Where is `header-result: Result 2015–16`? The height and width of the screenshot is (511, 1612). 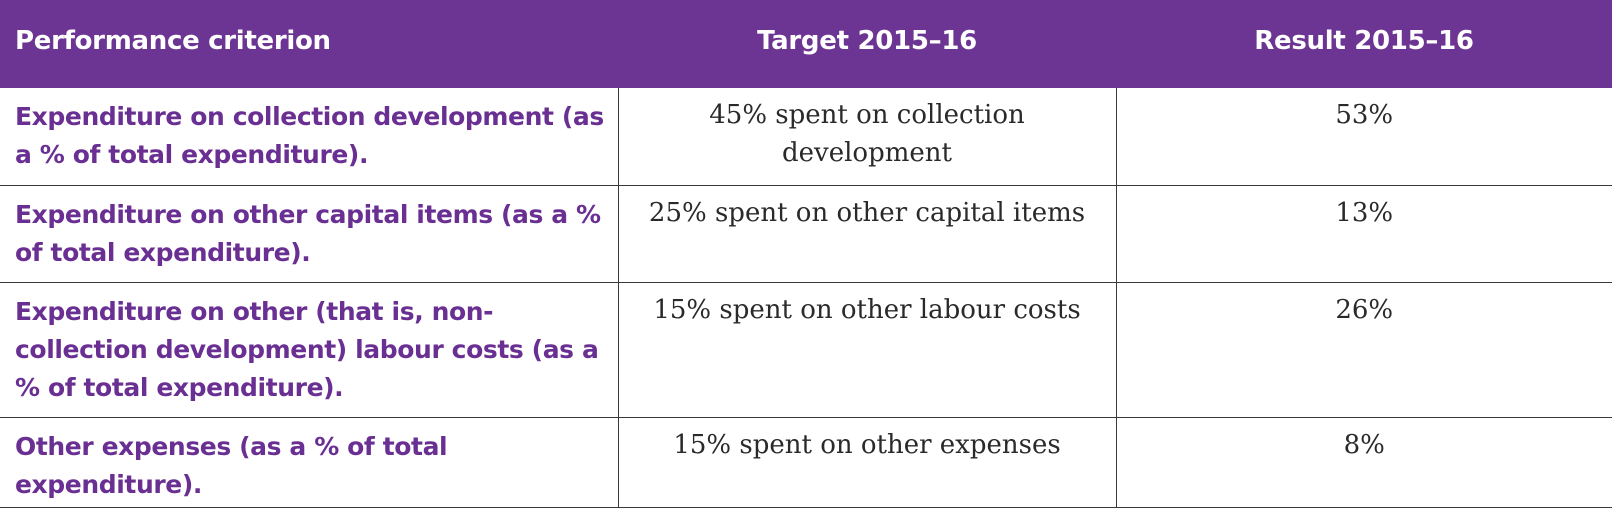 header-result: Result 2015–16 is located at coordinates (1364, 41).